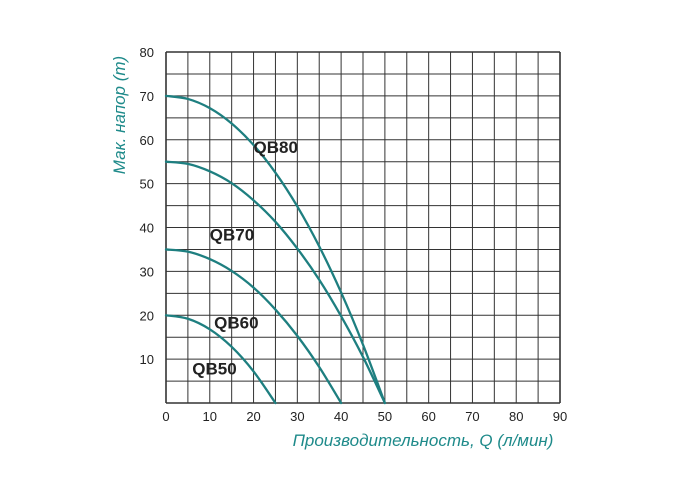  I want to click on x-axis-label: Производительность, Q (л/мин), so click(423, 440).